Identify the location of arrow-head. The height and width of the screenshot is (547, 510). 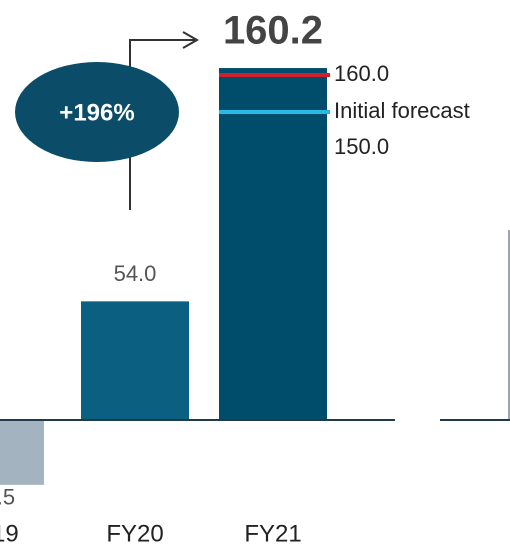
(191, 40).